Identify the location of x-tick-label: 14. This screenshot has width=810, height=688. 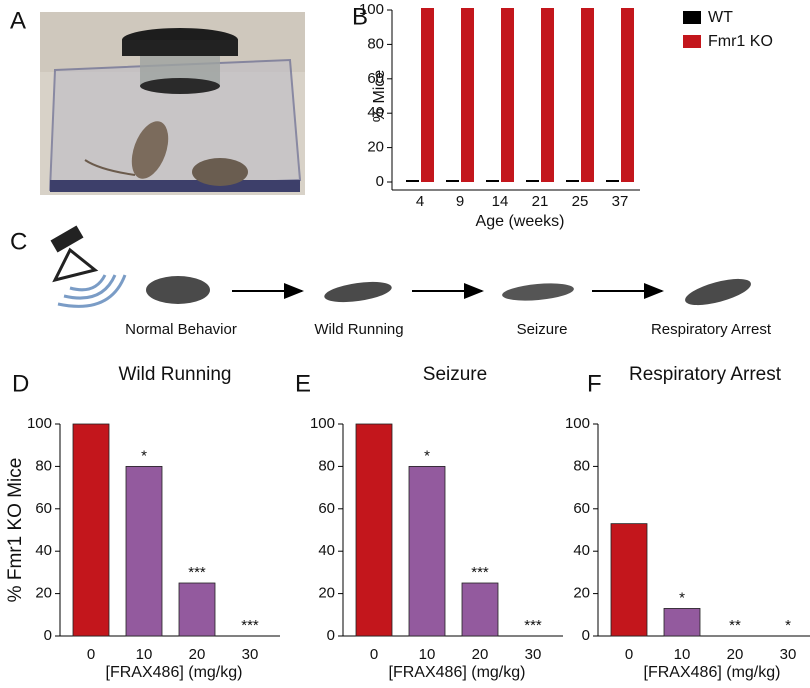
(500, 201).